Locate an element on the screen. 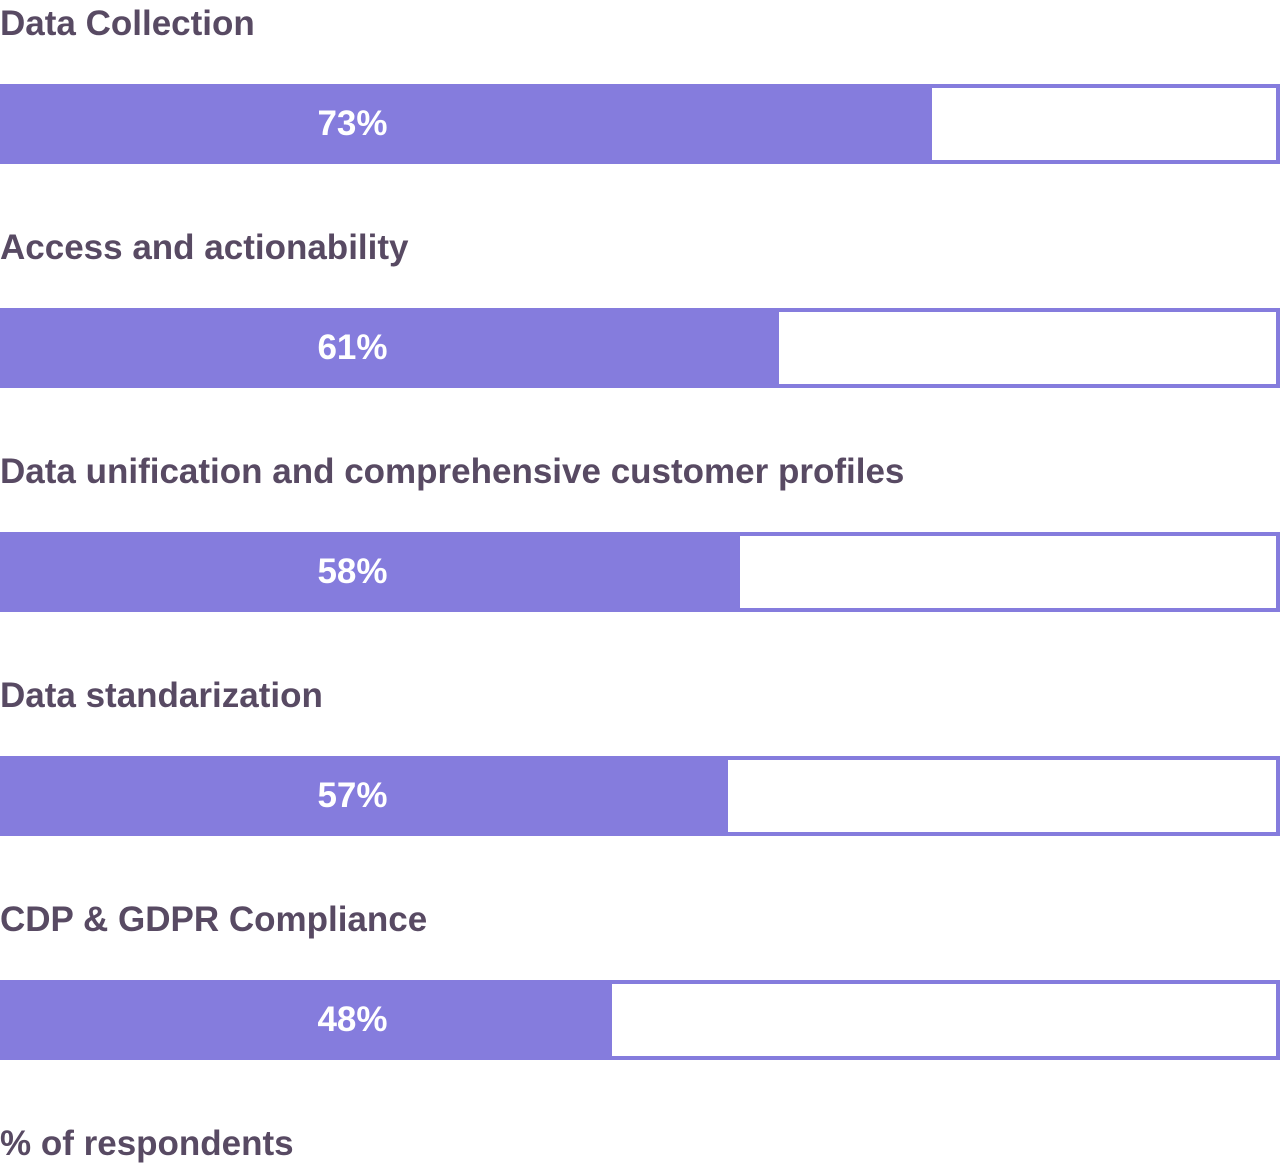  bar-value-label: 48% is located at coordinates (352, 1019).